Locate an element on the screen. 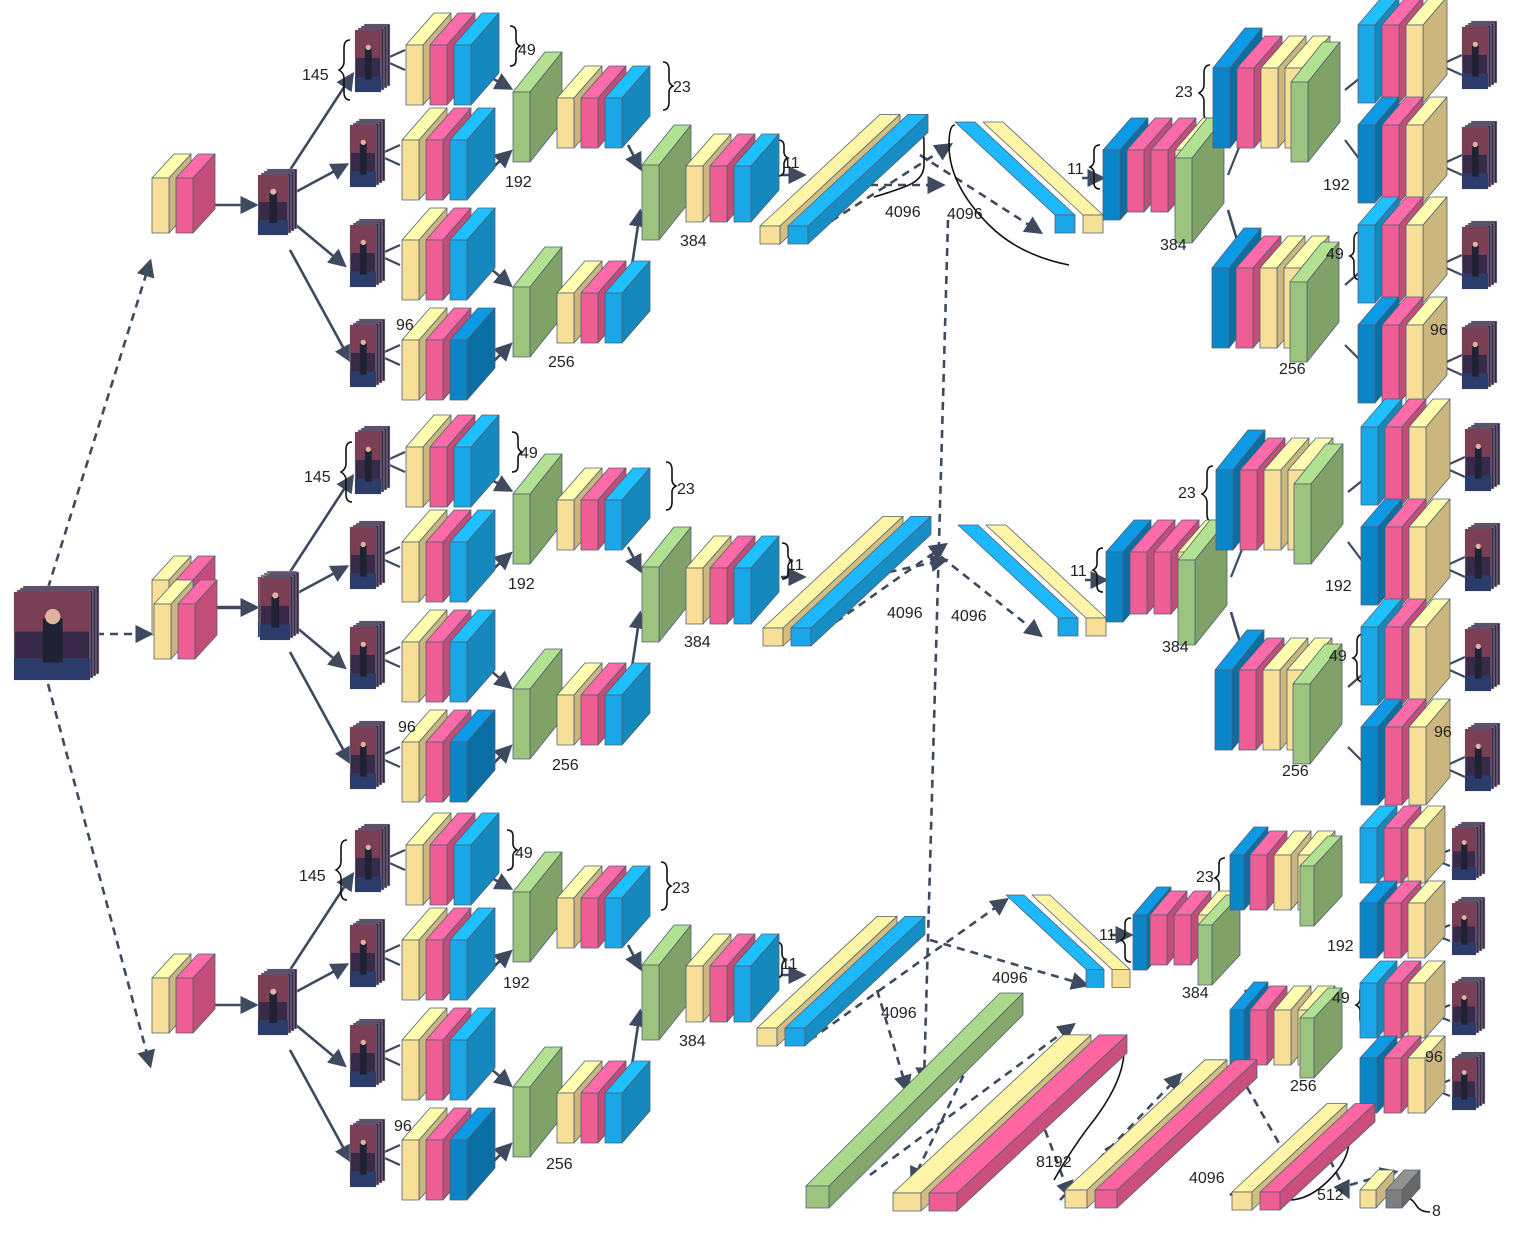 The height and width of the screenshot is (1235, 1530). dec-green-front is located at coordinates (1186, 602).